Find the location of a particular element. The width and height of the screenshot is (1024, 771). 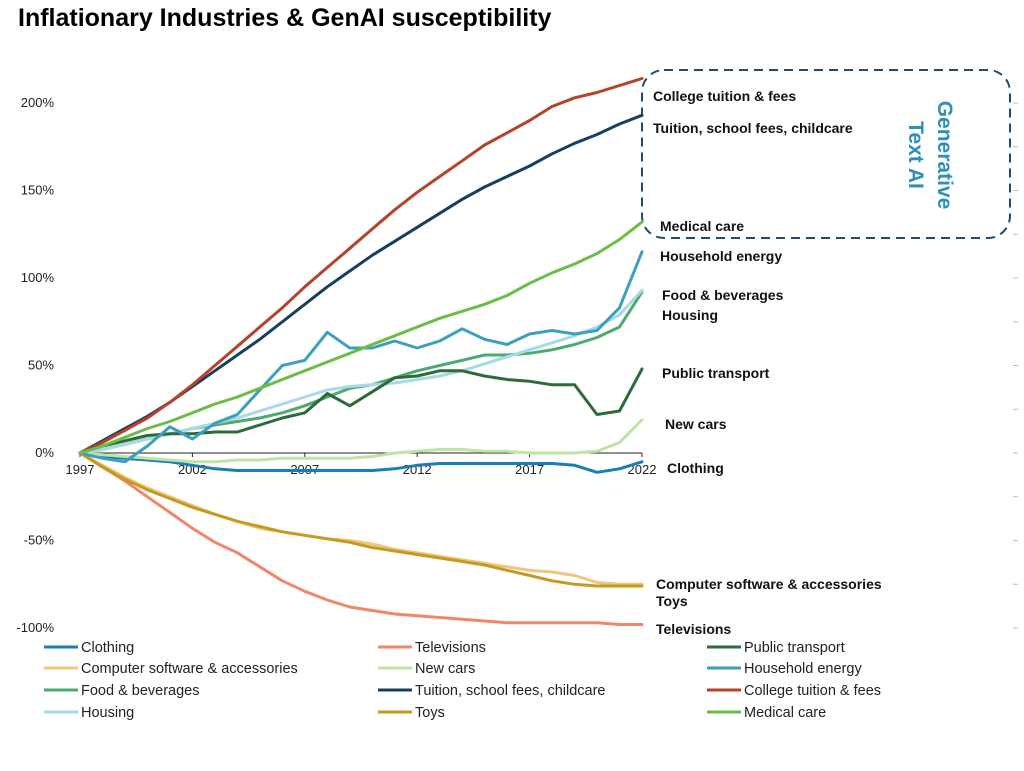

end-label-public-transport: Public transport is located at coordinates (716, 373).